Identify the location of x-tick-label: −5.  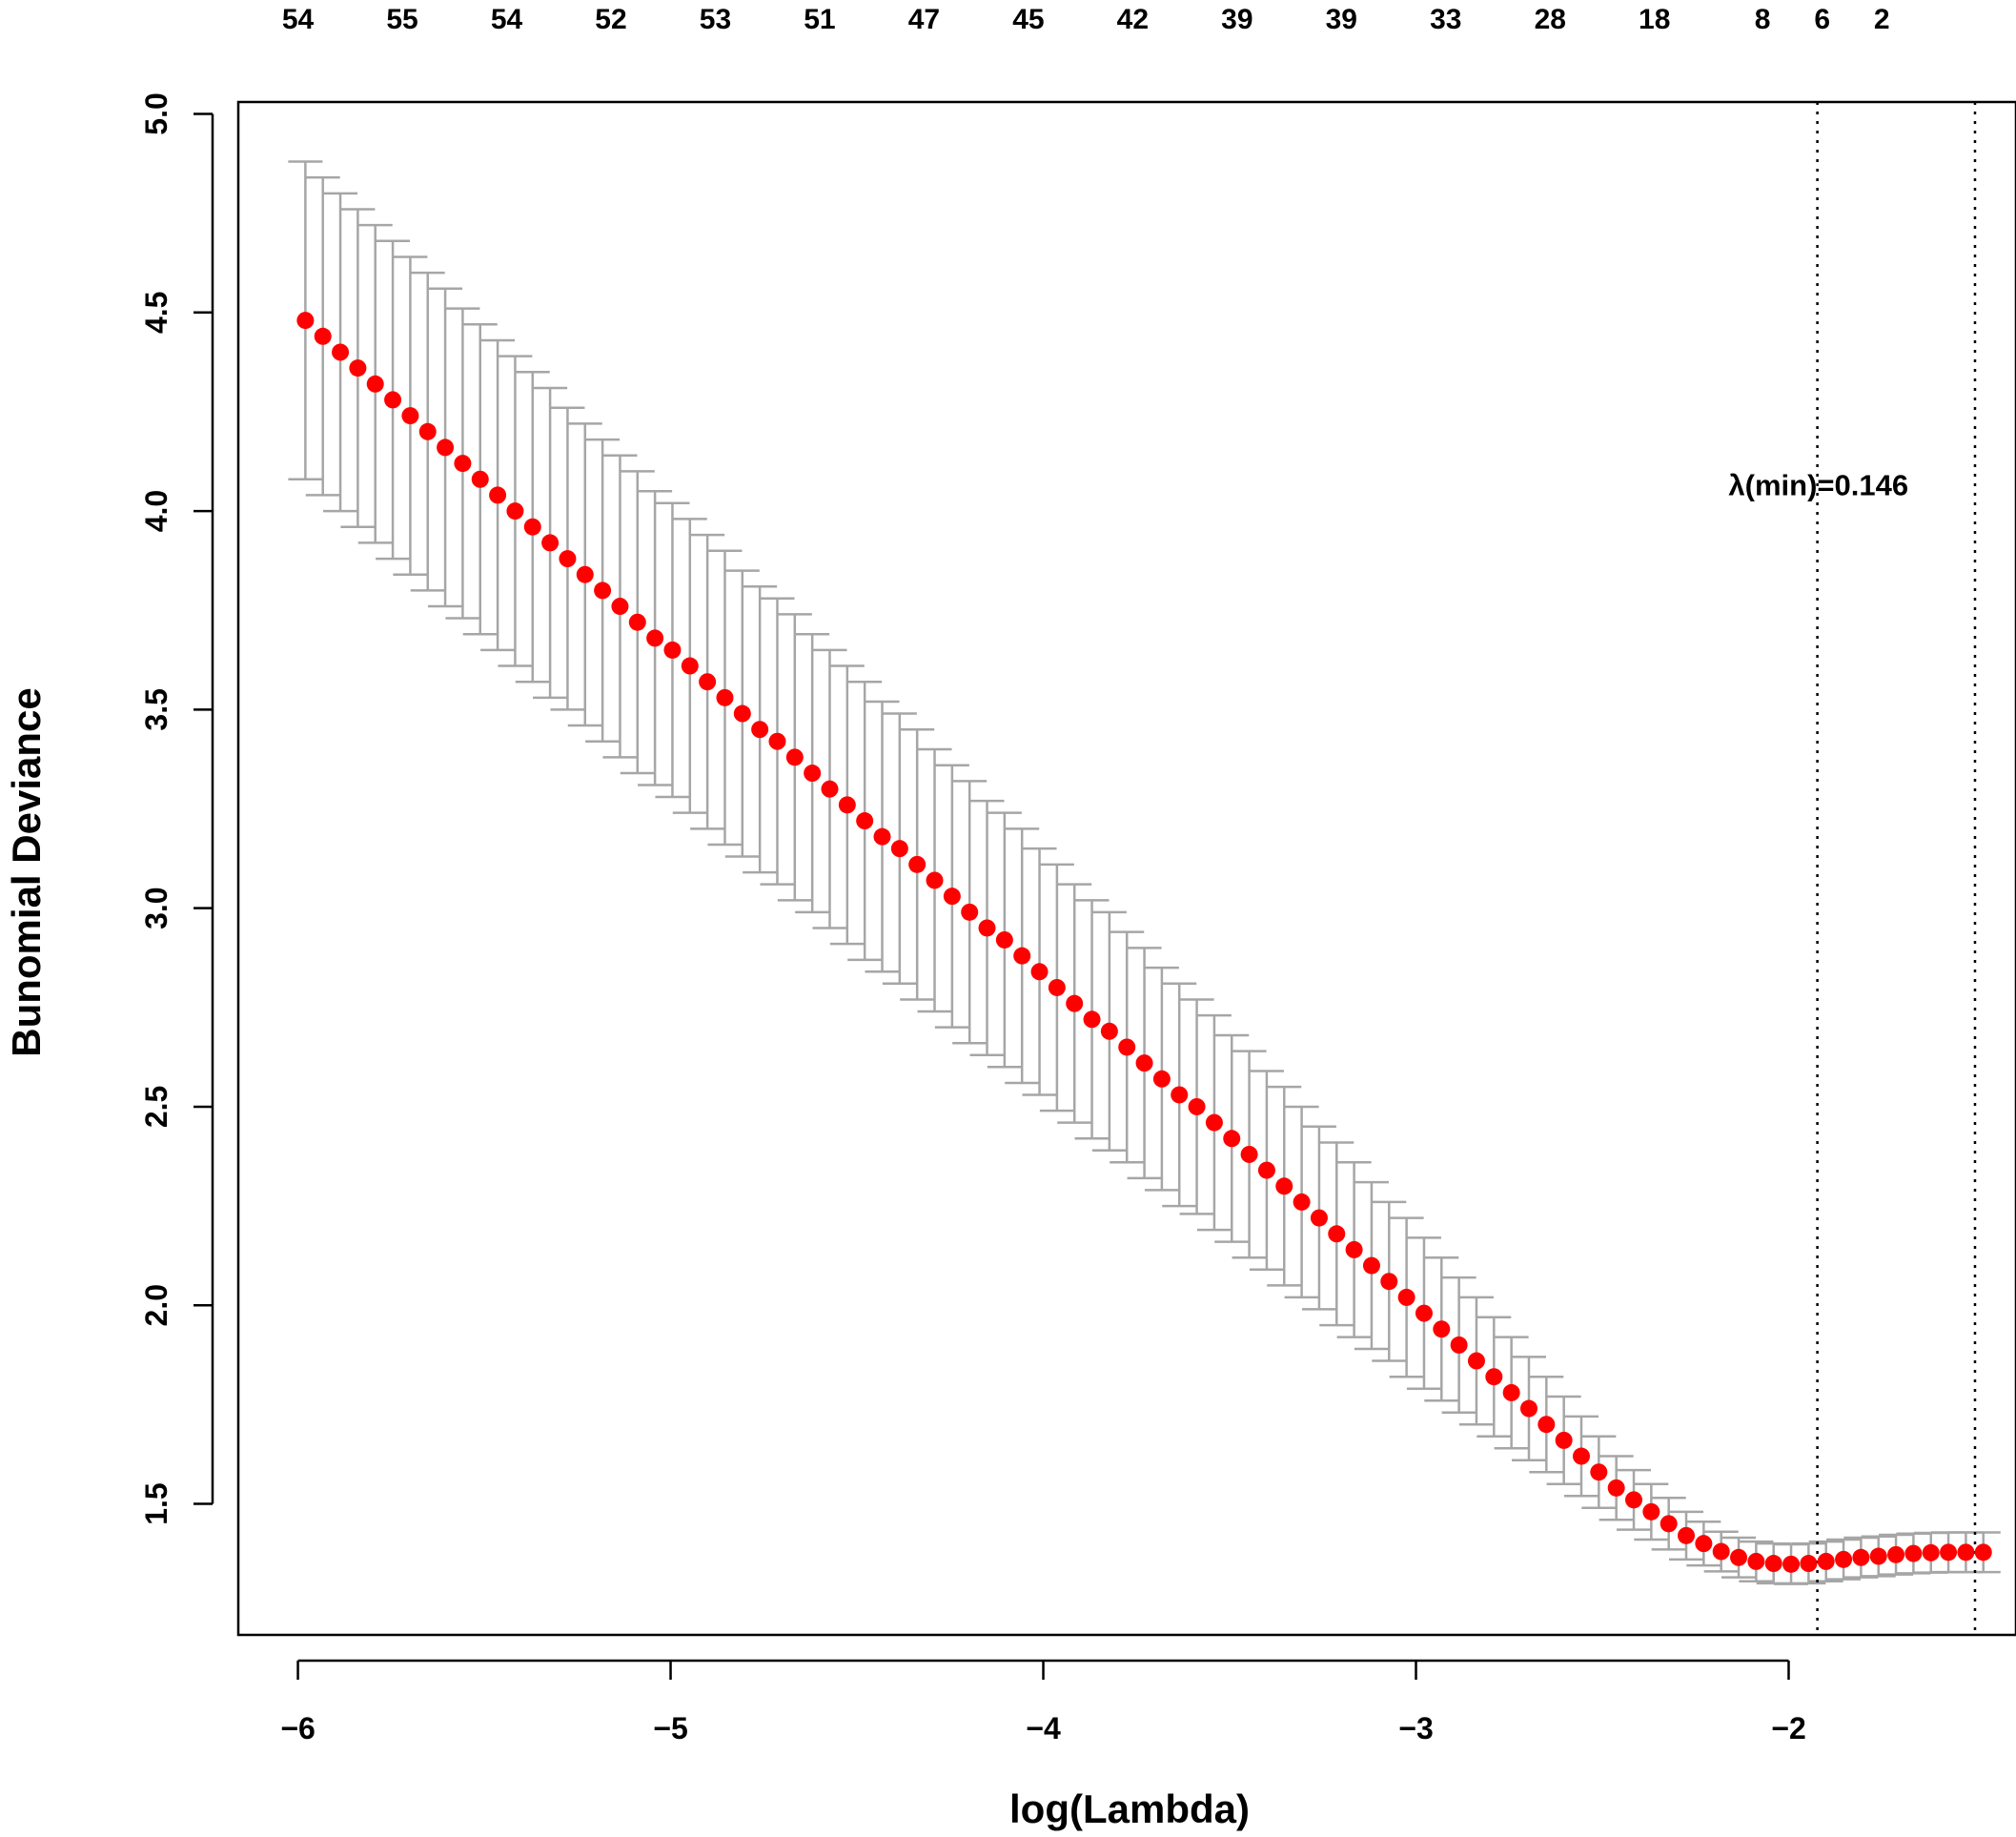
(670, 1728).